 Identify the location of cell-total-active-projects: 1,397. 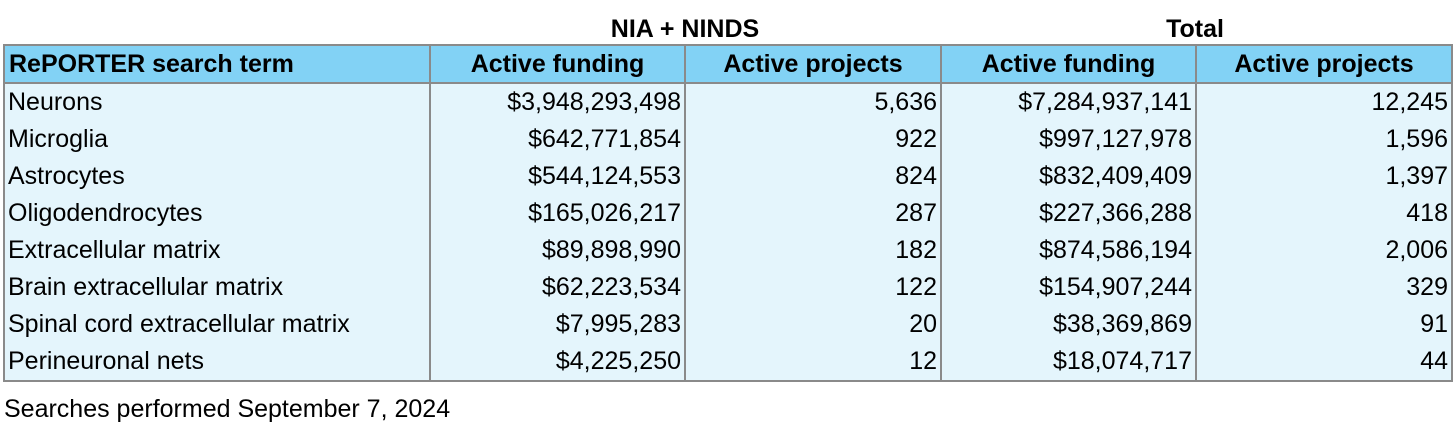
(1324, 176).